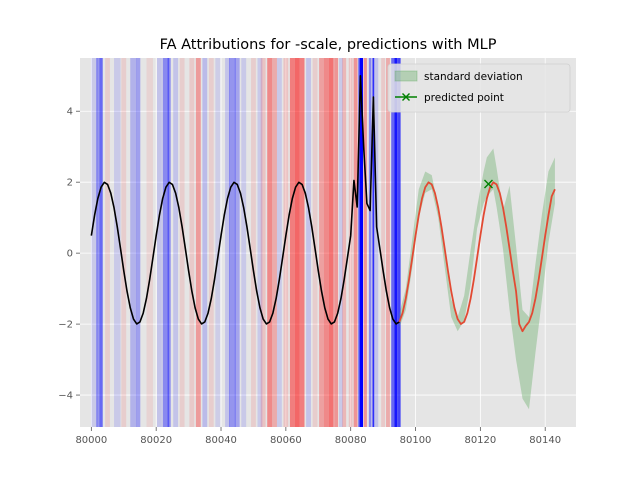 The height and width of the screenshot is (480, 640). I want to click on y-tick-label: −2, so click(65, 325).